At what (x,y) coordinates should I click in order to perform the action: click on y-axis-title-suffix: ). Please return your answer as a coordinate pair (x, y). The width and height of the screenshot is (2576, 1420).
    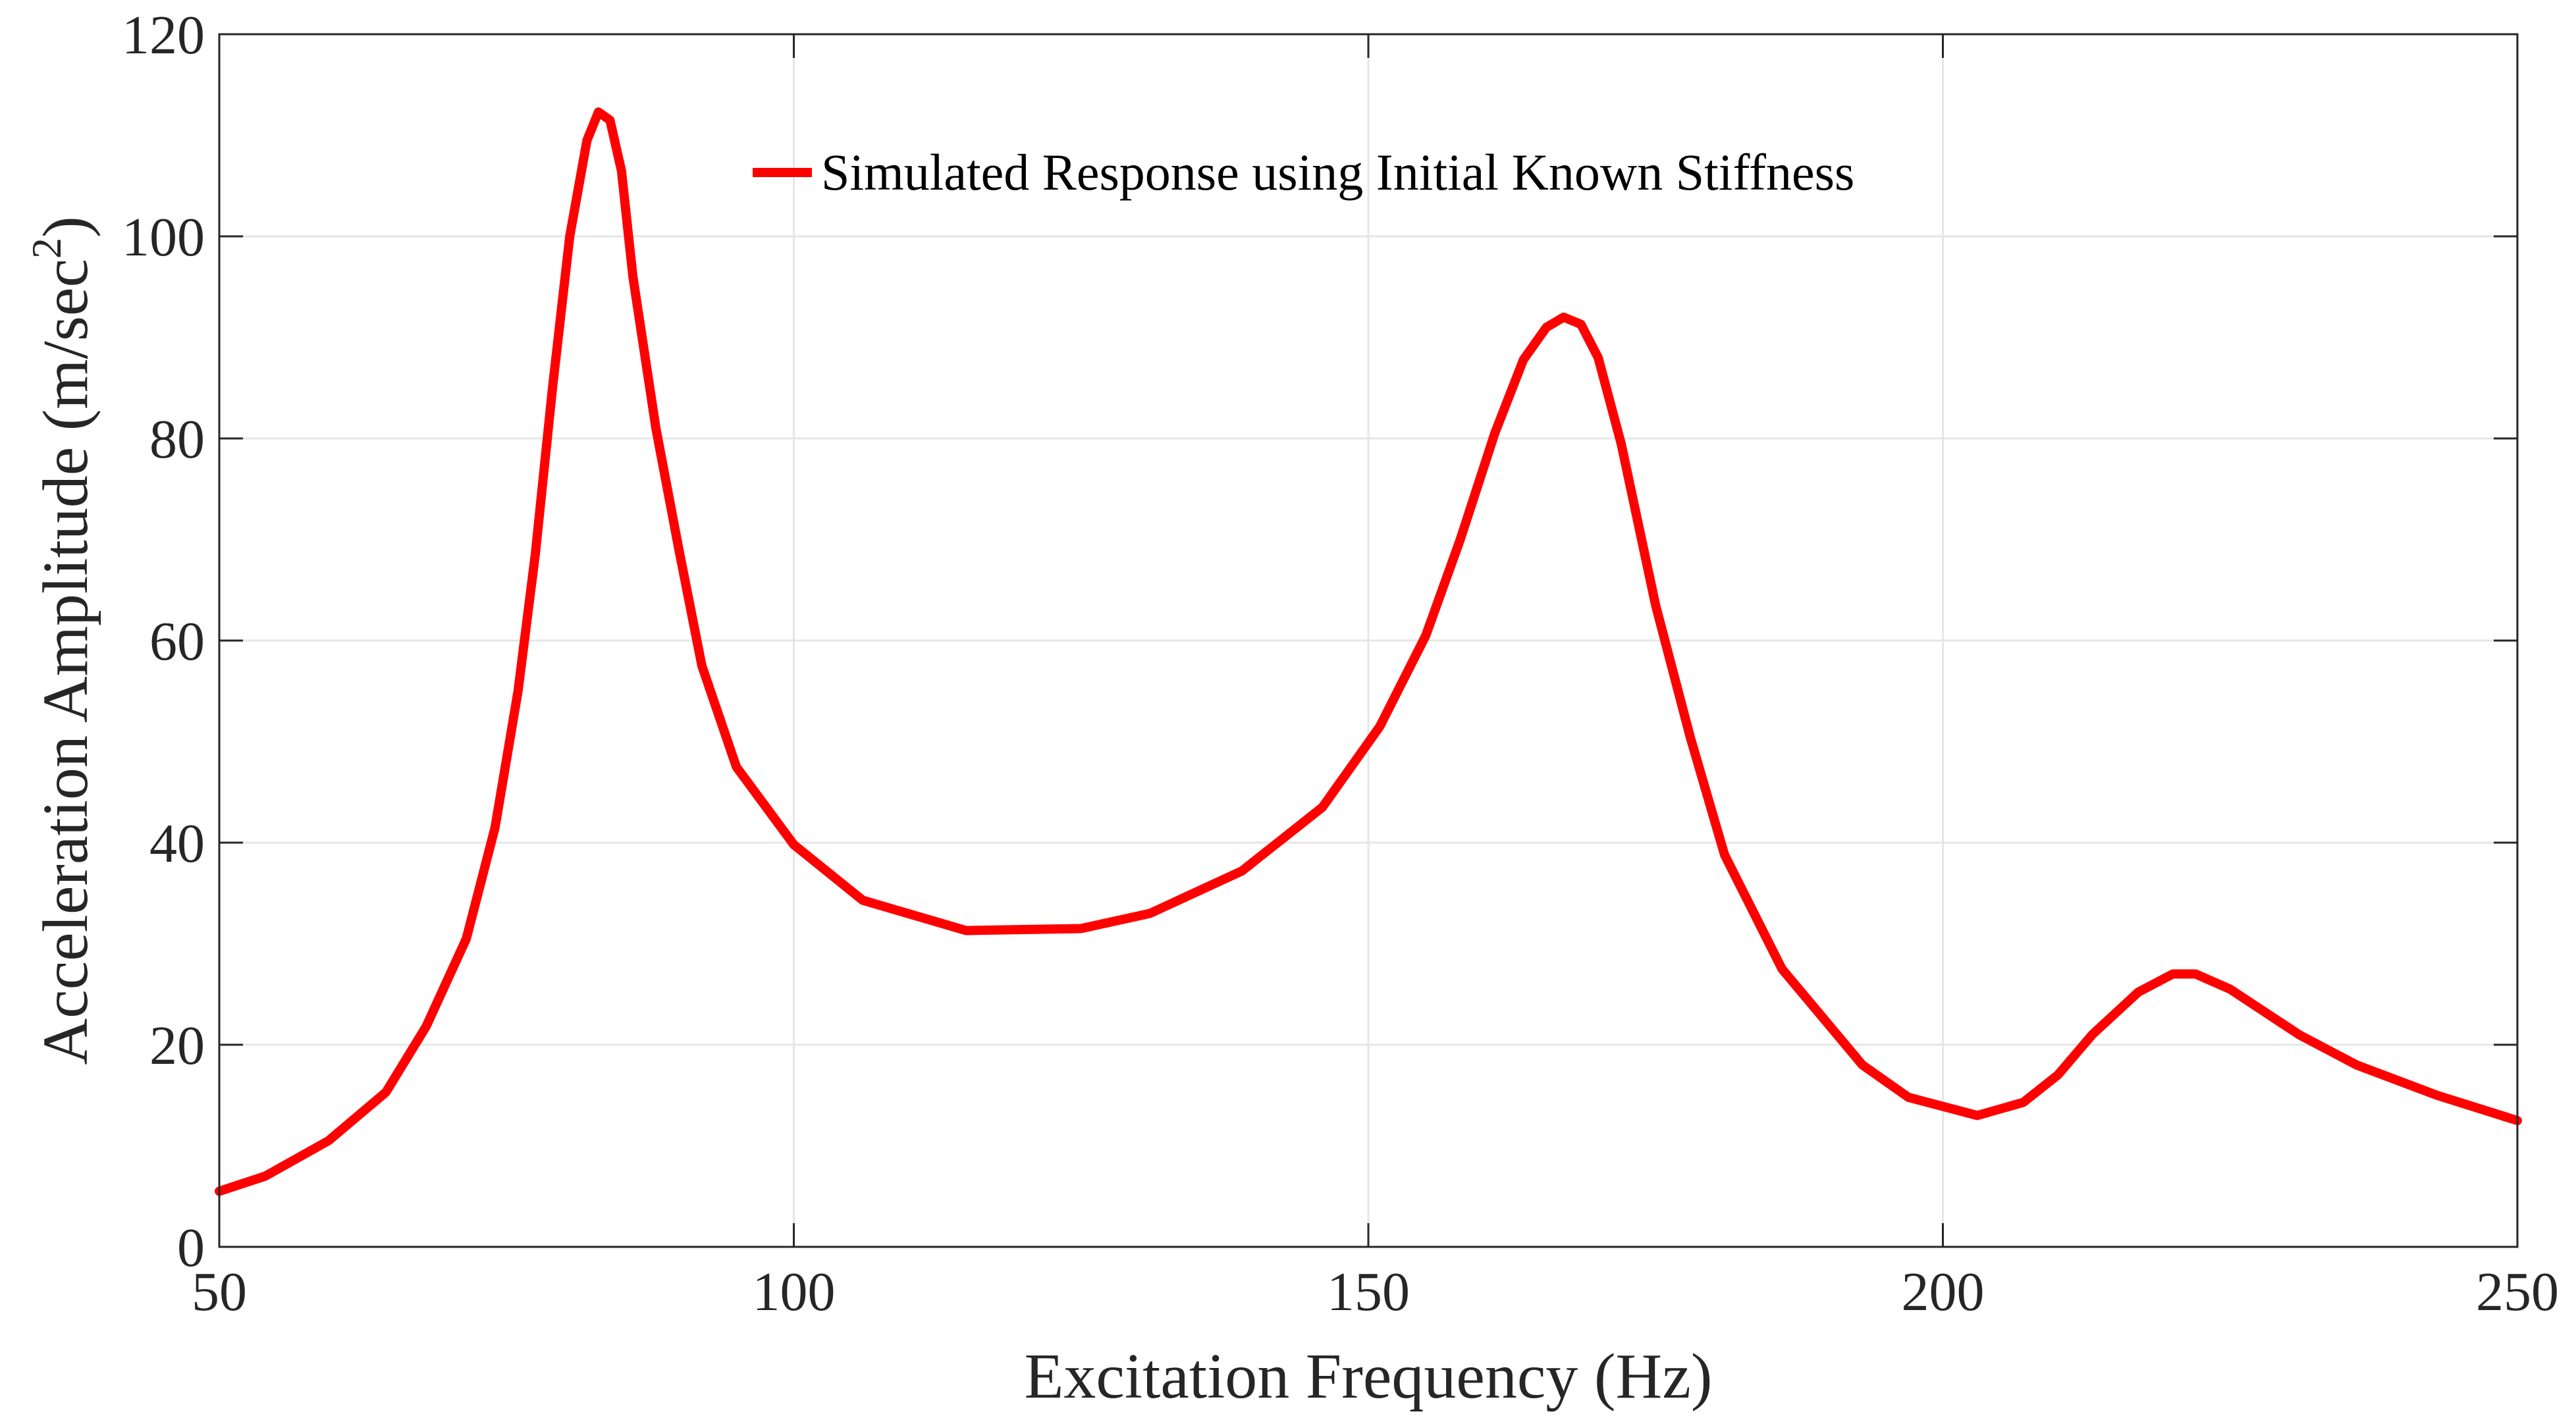
    Looking at the image, I should click on (65, 227).